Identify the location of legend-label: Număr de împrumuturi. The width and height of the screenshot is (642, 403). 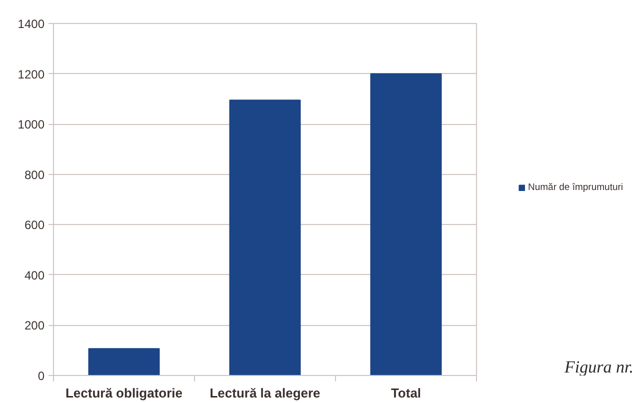
(576, 187).